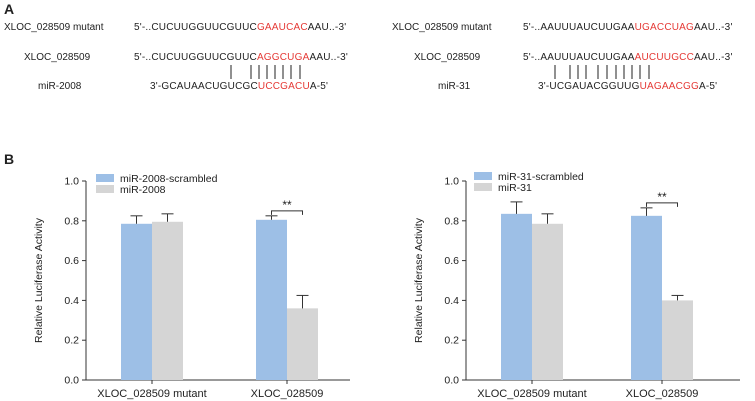 Image resolution: width=755 pixels, height=401 pixels. What do you see at coordinates (664, 27) in the screenshot?
I see `seq-highlight: UGACCUAG` at bounding box center [664, 27].